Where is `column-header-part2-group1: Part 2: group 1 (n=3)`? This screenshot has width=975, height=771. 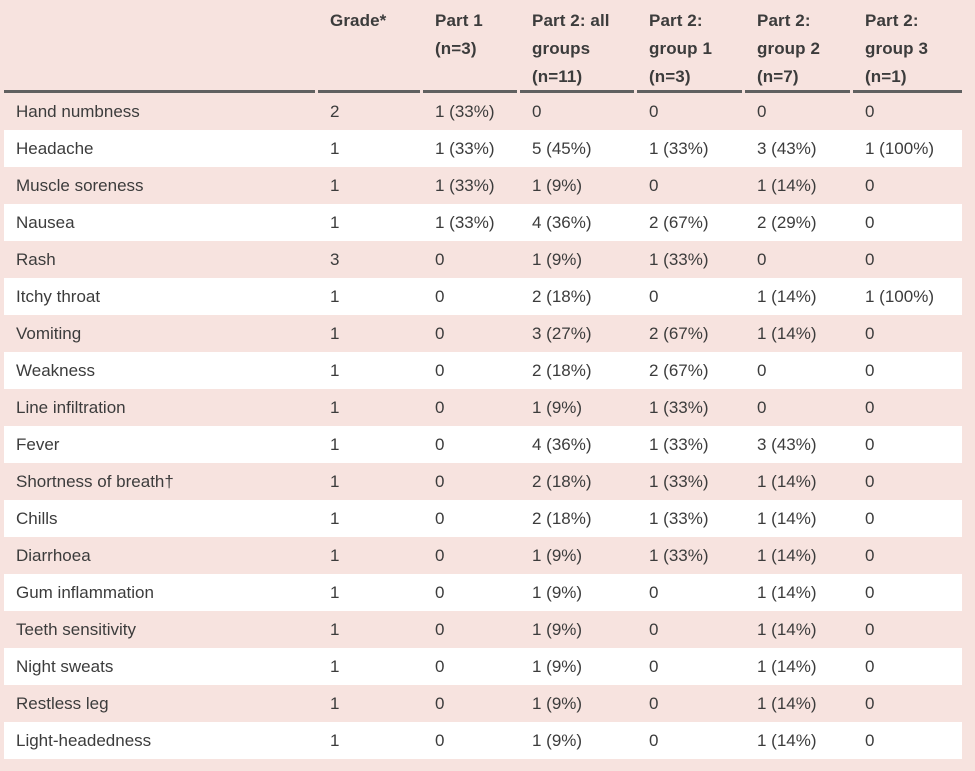 column-header-part2-group1: Part 2: group 1 (n=3) is located at coordinates (689, 46).